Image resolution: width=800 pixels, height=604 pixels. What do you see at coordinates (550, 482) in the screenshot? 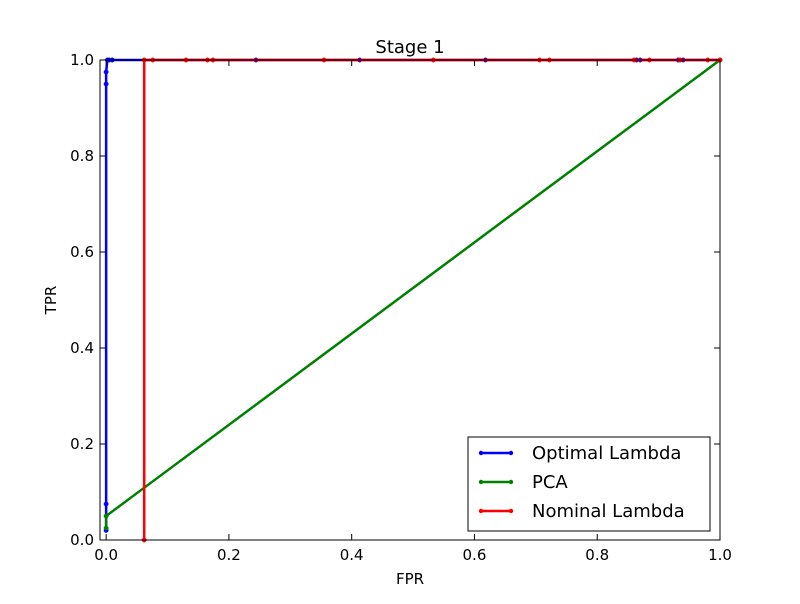
I see `legend-label: PCA` at bounding box center [550, 482].